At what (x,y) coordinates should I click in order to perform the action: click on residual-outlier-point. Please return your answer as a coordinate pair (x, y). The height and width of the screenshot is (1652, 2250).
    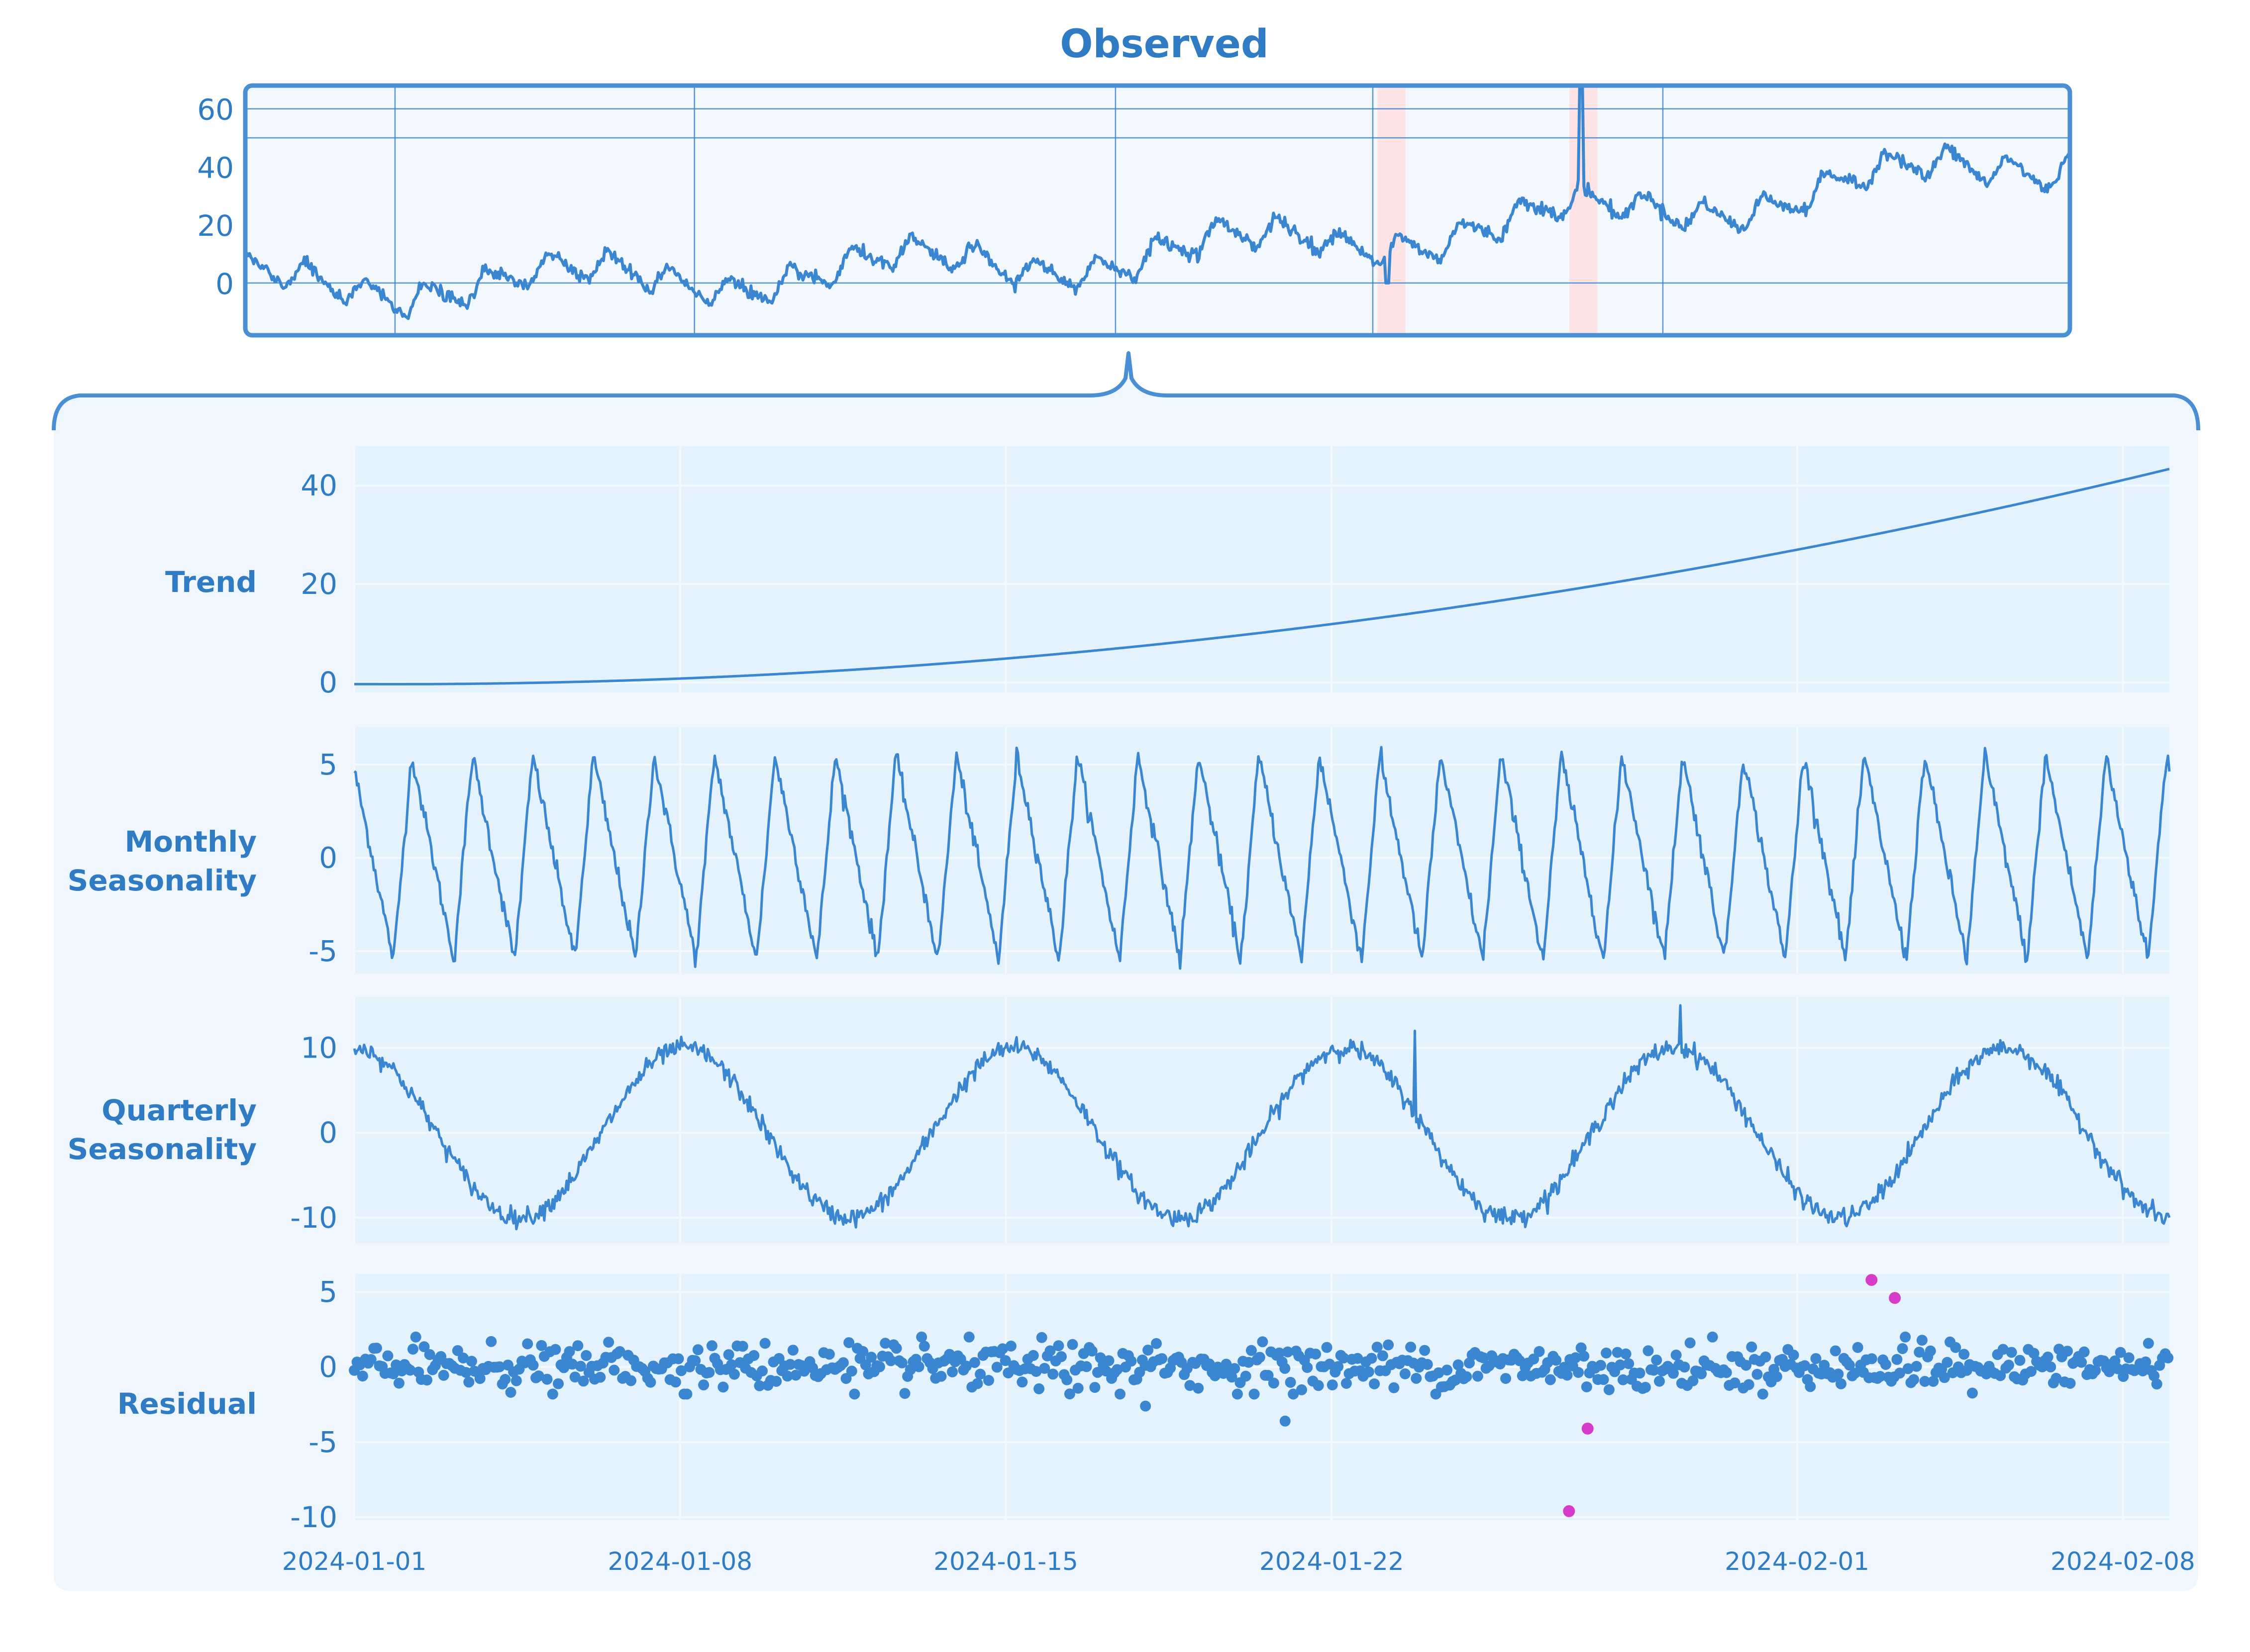
    Looking at the image, I should click on (1895, 1298).